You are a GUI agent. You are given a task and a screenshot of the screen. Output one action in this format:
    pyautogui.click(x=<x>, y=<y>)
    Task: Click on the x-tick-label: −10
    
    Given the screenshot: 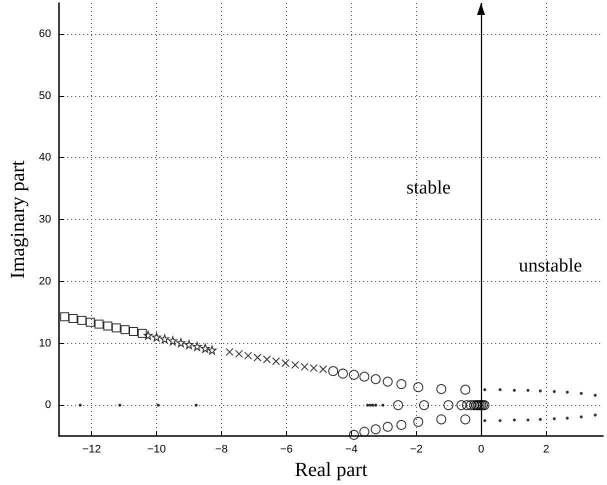 What is the action you would take?
    pyautogui.click(x=156, y=450)
    